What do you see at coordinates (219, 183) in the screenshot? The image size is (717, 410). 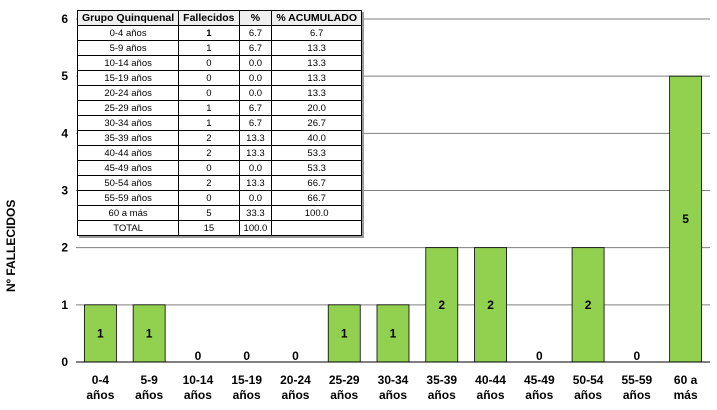 I see `table-row: 50-54 años 2 13.3 66.7` at bounding box center [219, 183].